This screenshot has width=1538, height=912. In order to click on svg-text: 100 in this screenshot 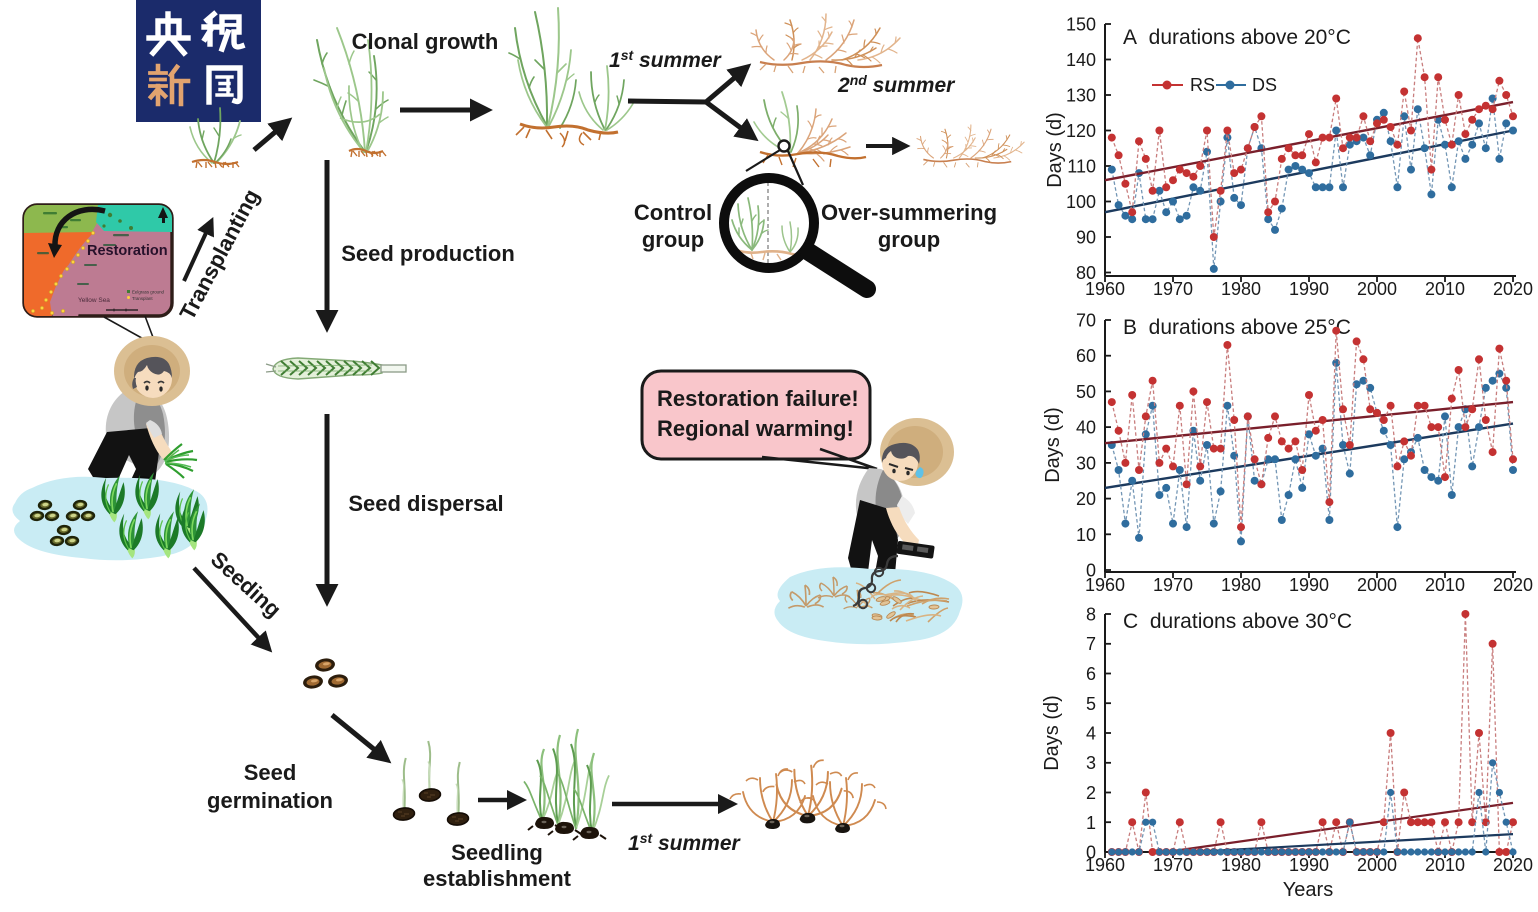, I will do `click(1081, 202)`.